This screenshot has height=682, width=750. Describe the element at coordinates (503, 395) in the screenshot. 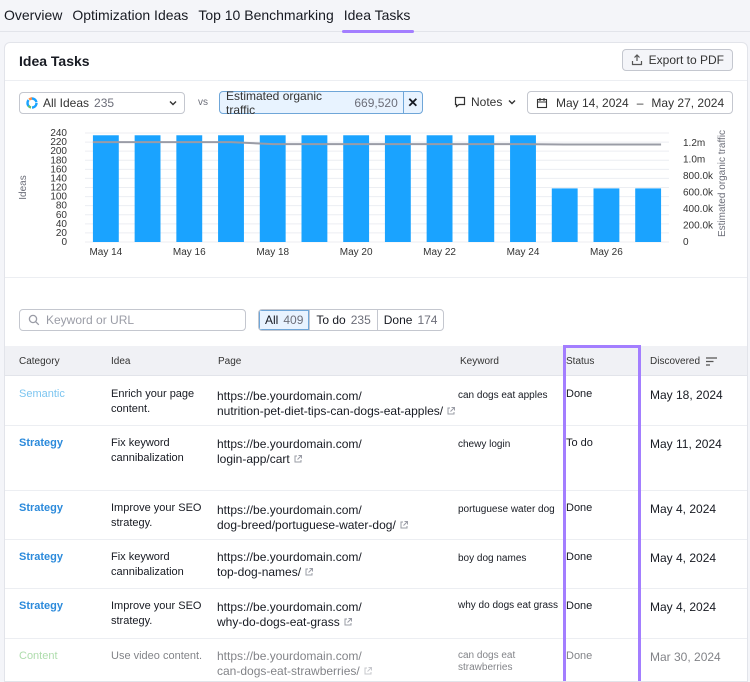

I see `keyword-text: can dogs eat apples` at that location.